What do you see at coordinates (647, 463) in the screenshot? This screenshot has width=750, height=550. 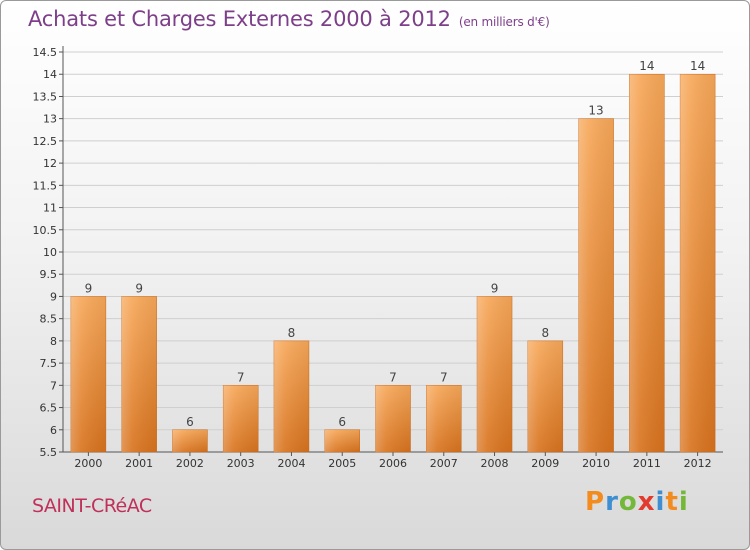 I see `x-tick-label: 2011` at bounding box center [647, 463].